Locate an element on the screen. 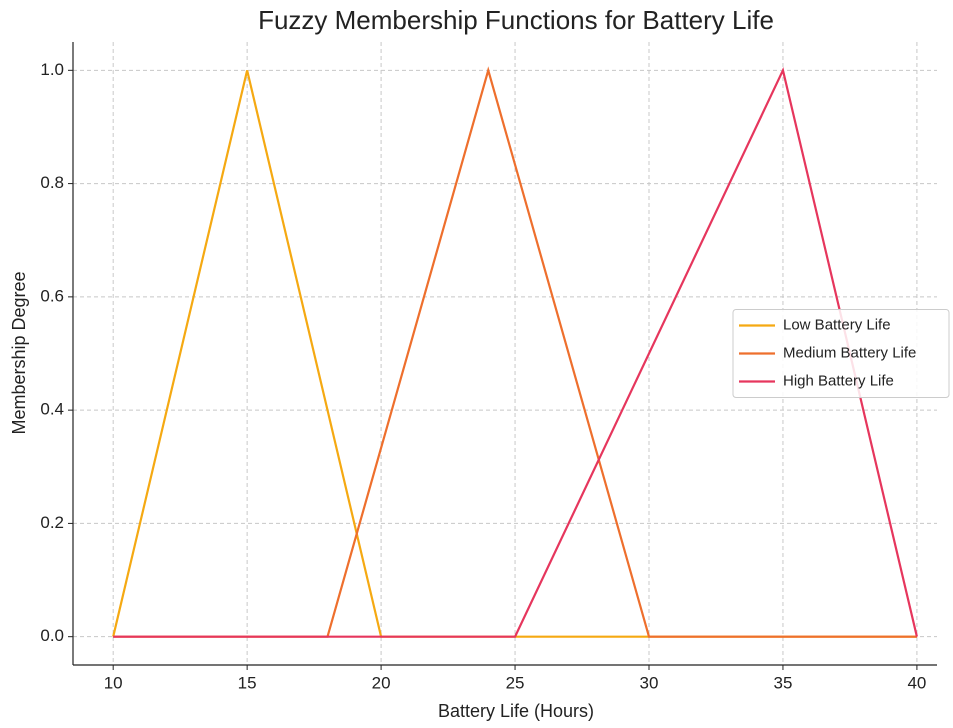 The height and width of the screenshot is (728, 953). legend-box is located at coordinates (841, 353).